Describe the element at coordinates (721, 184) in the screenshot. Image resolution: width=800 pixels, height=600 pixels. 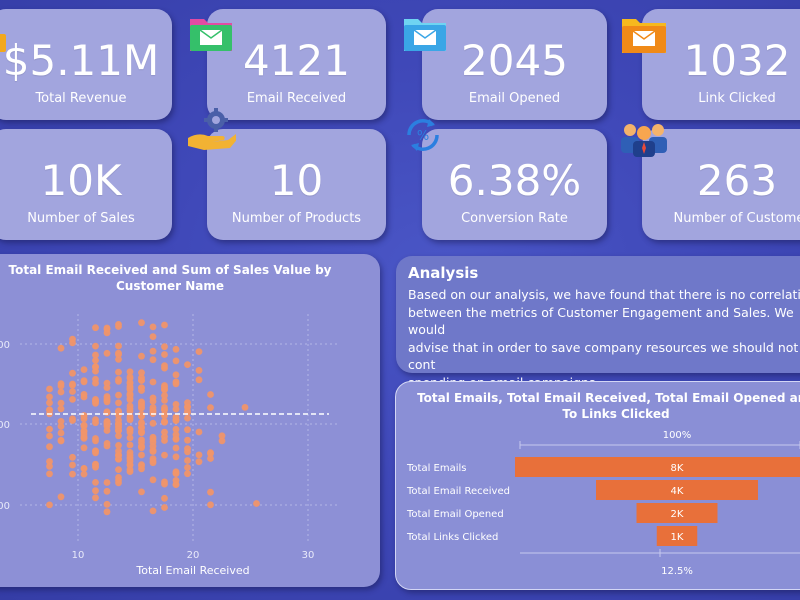
I see `kpi-card-number-of-customers: 263 Number of Customers` at that location.